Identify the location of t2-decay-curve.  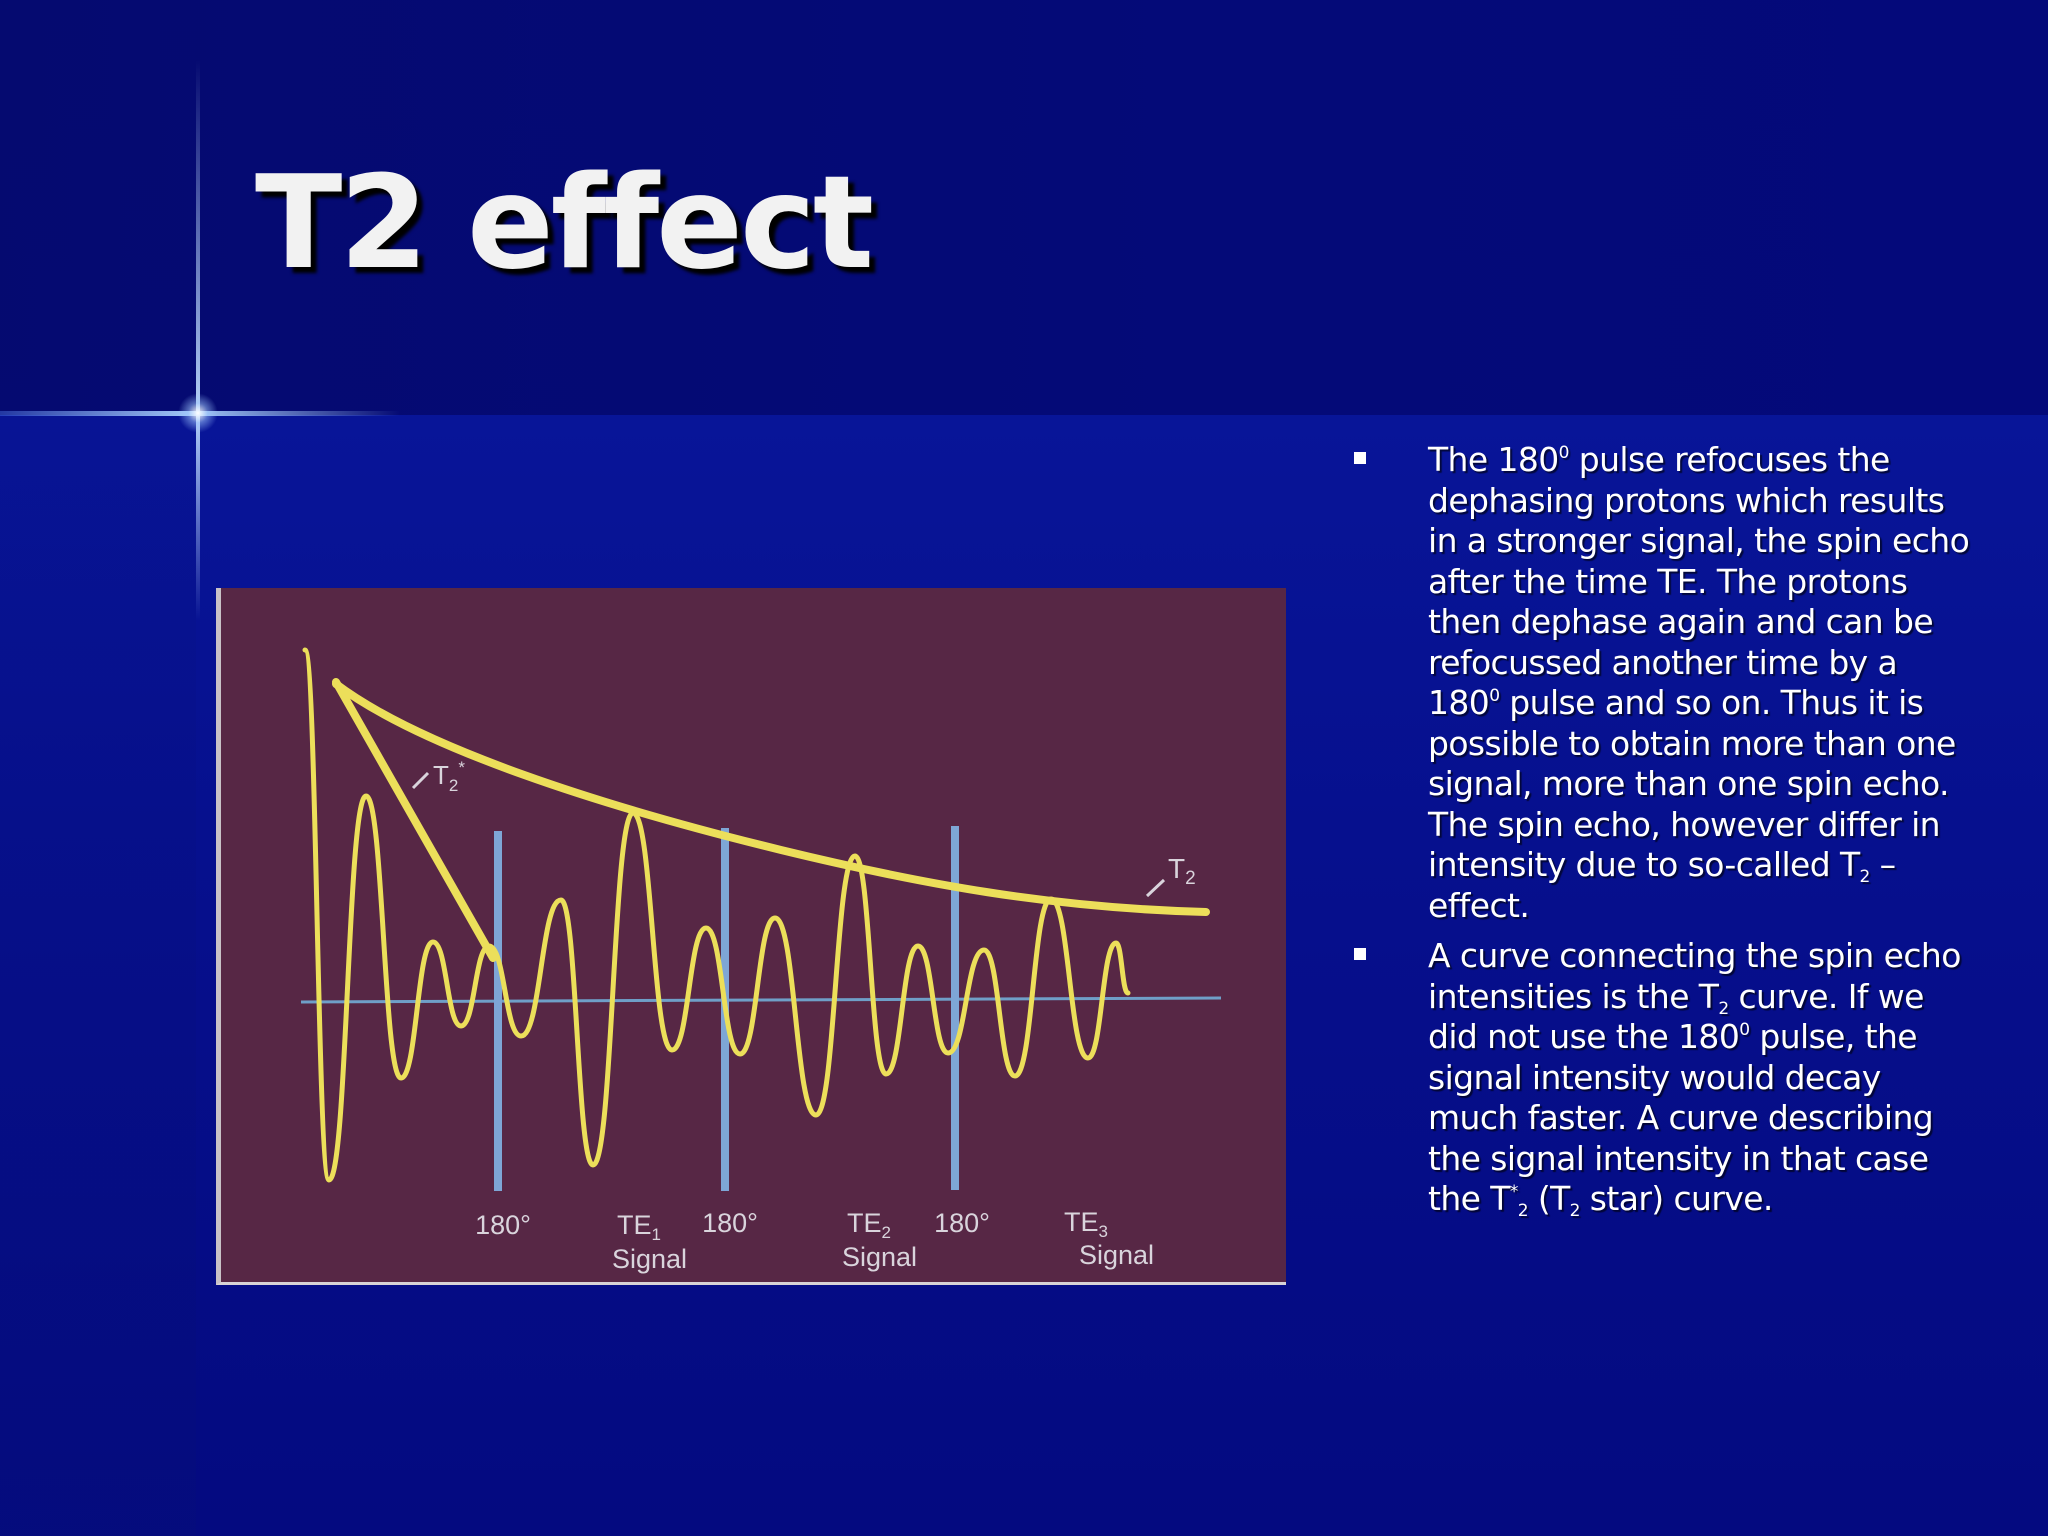
(771, 798).